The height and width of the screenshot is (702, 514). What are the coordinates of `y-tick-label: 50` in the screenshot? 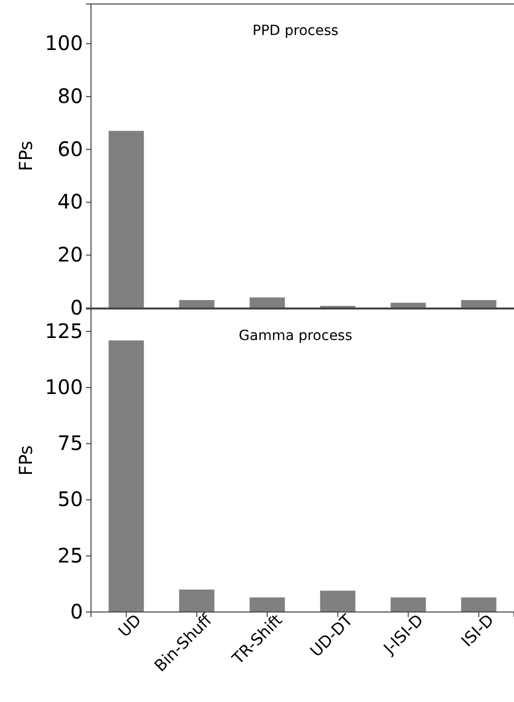 It's located at (70, 499).